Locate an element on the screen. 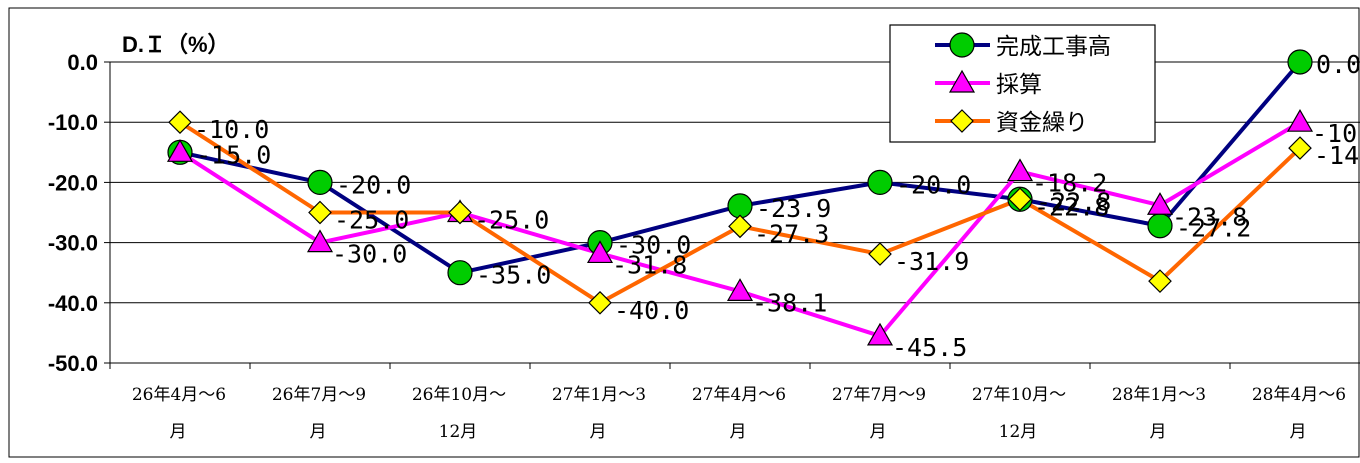 Image resolution: width=1360 pixels, height=463 pixels. series-1-label-7: -23.8 is located at coordinates (1209, 216).